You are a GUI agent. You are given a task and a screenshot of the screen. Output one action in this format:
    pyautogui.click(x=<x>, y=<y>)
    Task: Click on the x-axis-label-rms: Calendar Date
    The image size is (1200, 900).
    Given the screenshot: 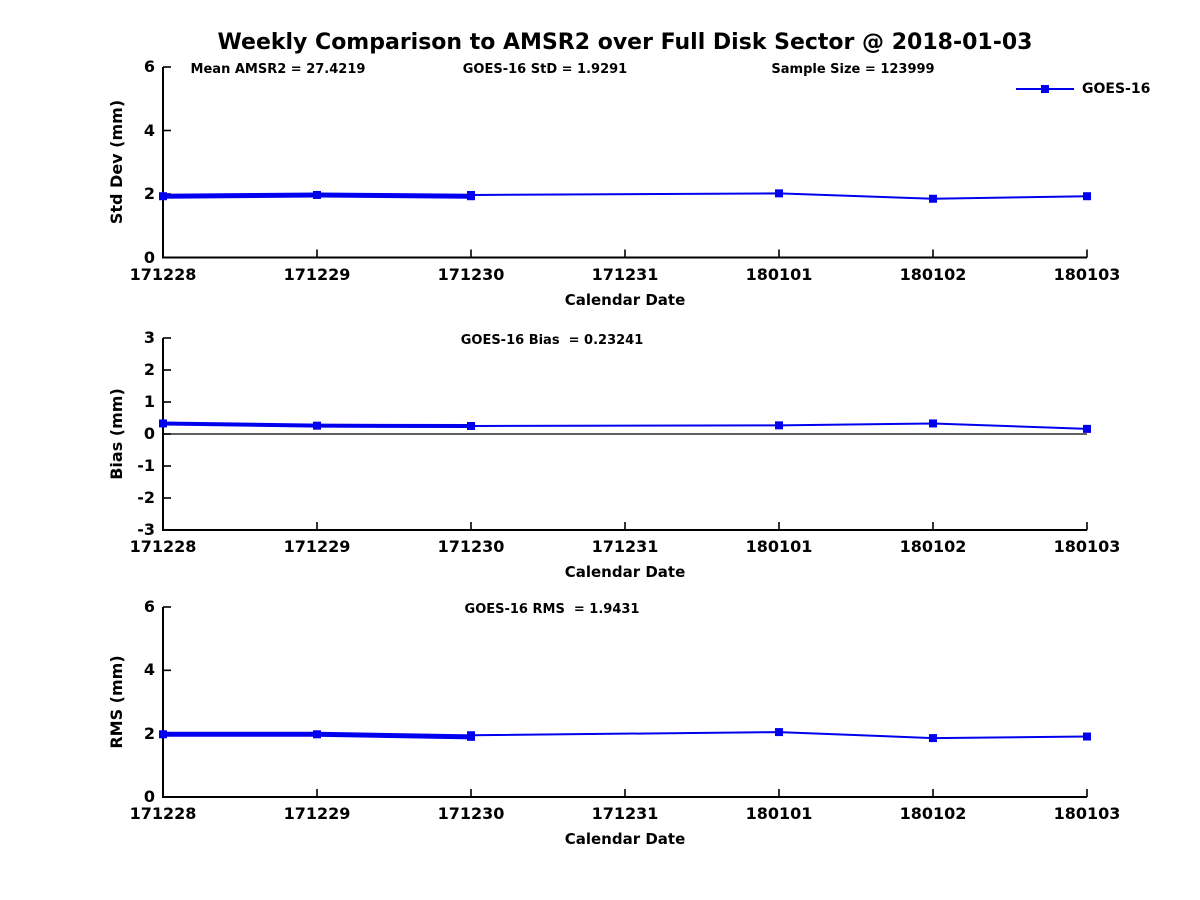 What is the action you would take?
    pyautogui.click(x=625, y=839)
    